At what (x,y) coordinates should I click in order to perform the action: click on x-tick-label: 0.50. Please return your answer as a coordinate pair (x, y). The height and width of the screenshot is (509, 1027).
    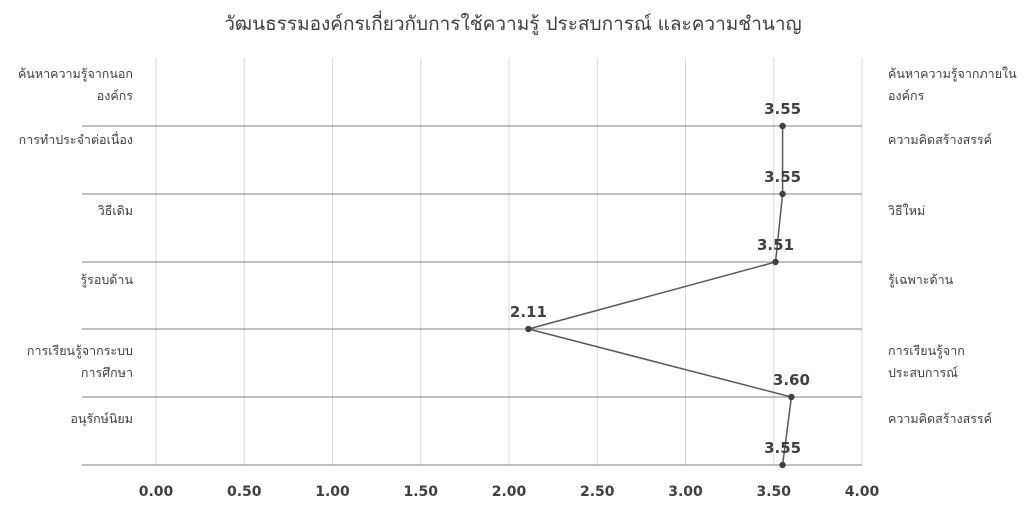
    Looking at the image, I should click on (244, 492).